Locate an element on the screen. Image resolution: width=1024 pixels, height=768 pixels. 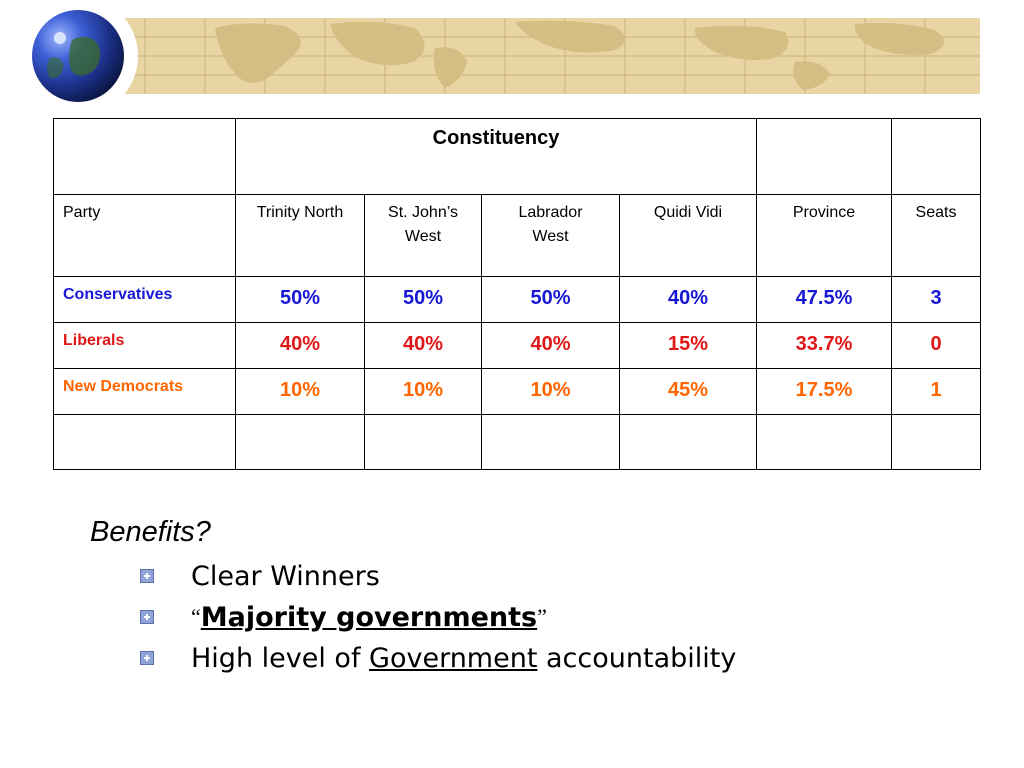
table-row: Conservatives 50% 50% 50% 40% 47.5% 3 is located at coordinates (517, 299).